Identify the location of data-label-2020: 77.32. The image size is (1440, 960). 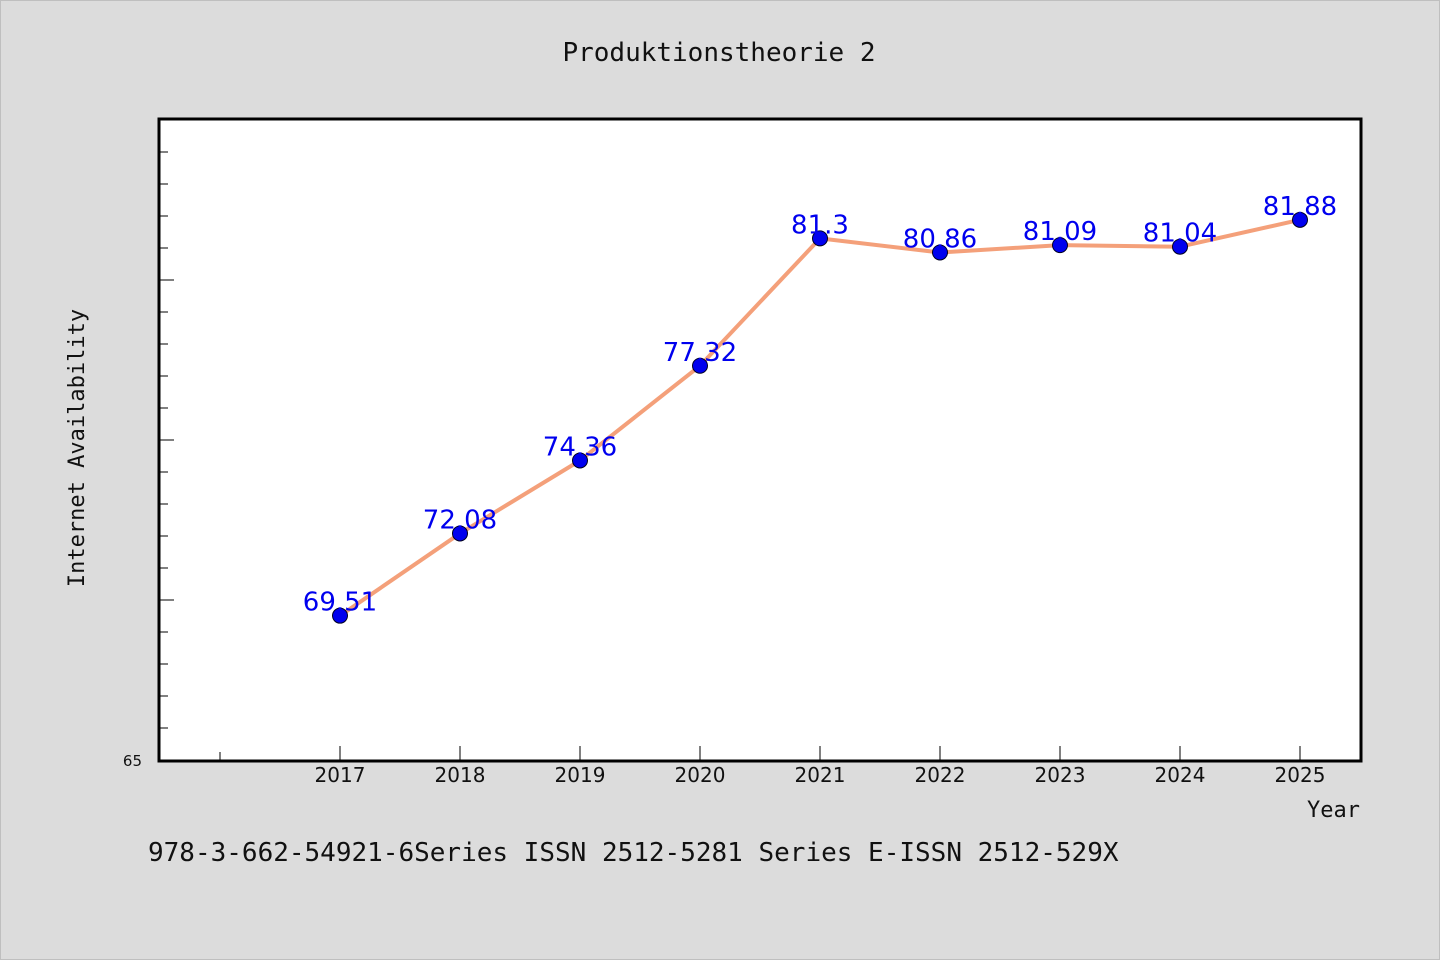
(700, 353).